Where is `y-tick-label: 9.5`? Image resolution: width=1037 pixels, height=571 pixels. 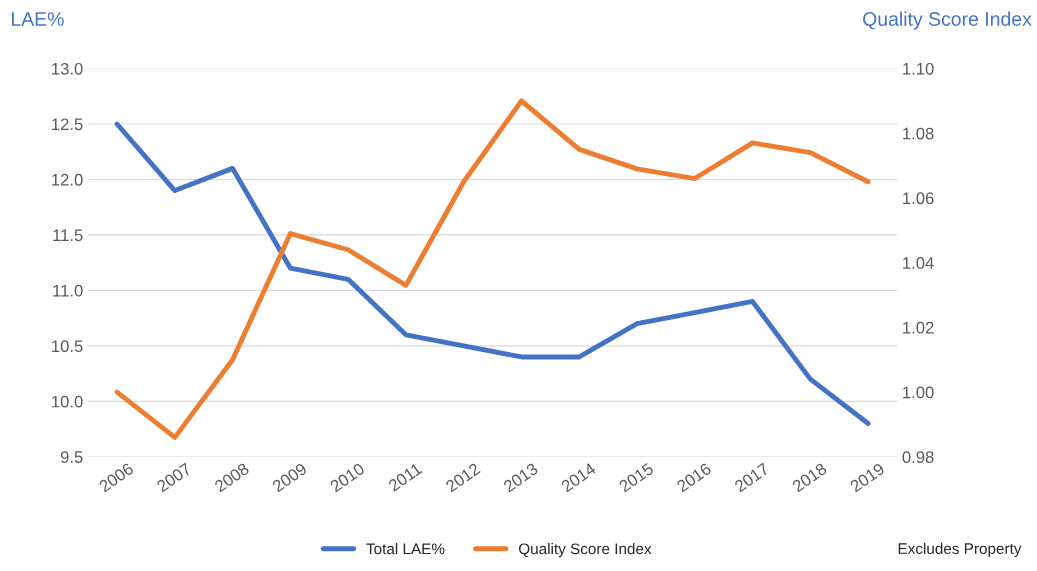 y-tick-label: 9.5 is located at coordinates (71, 457).